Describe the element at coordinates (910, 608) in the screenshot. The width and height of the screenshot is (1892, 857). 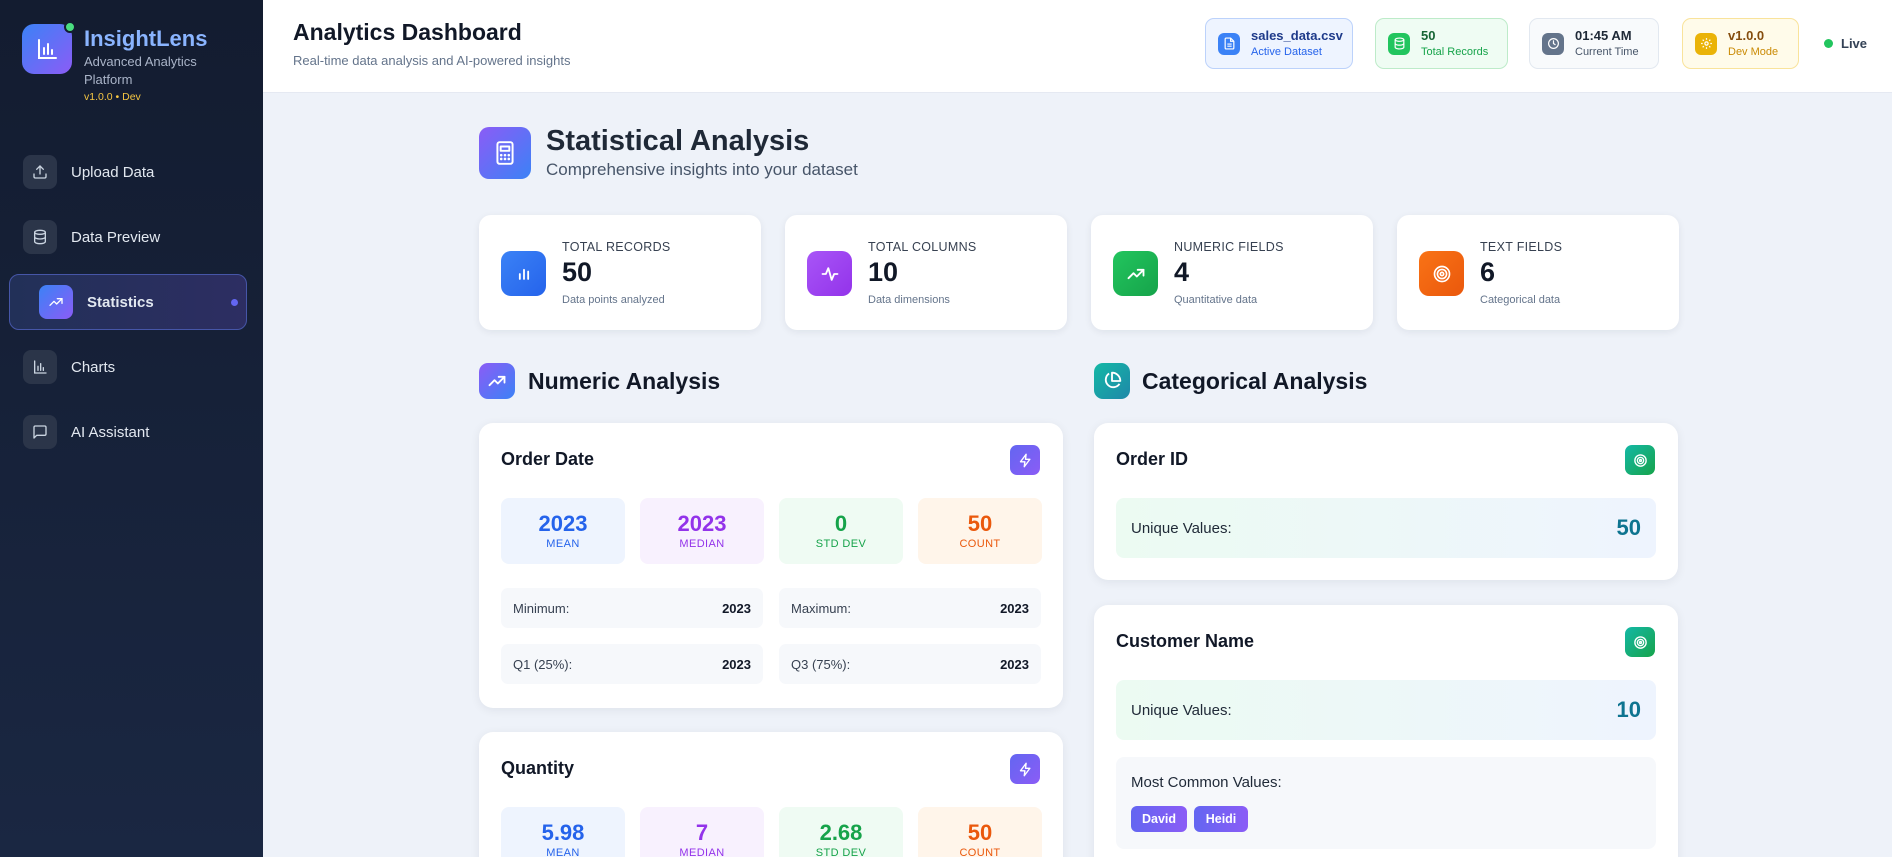
I see `maximum-row: Maximum: 2023` at that location.